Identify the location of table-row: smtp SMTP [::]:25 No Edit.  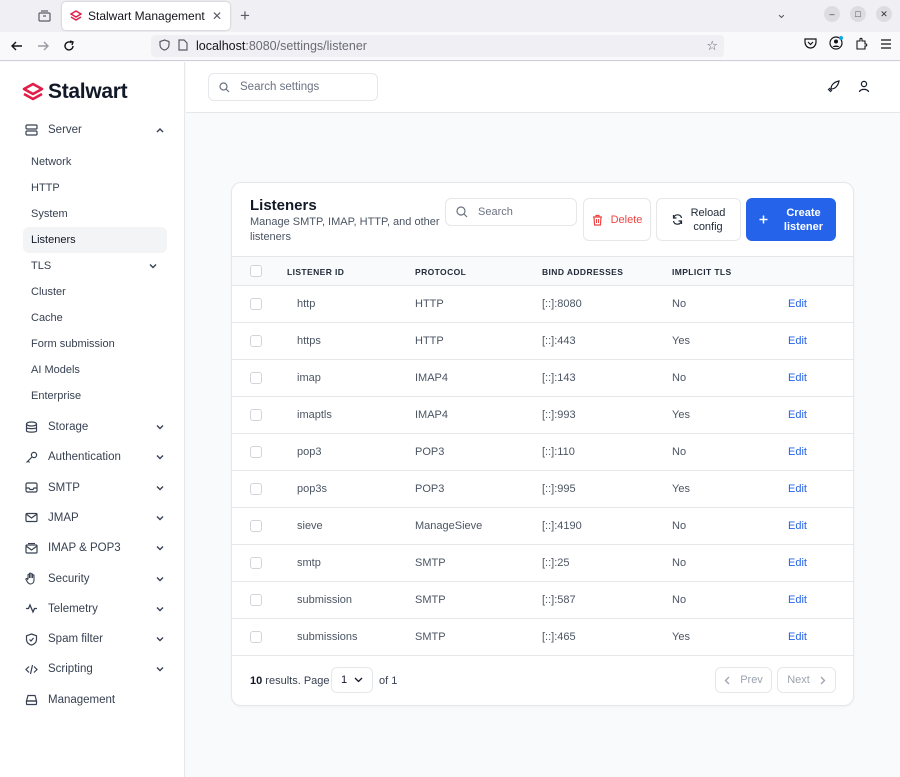
(542, 563).